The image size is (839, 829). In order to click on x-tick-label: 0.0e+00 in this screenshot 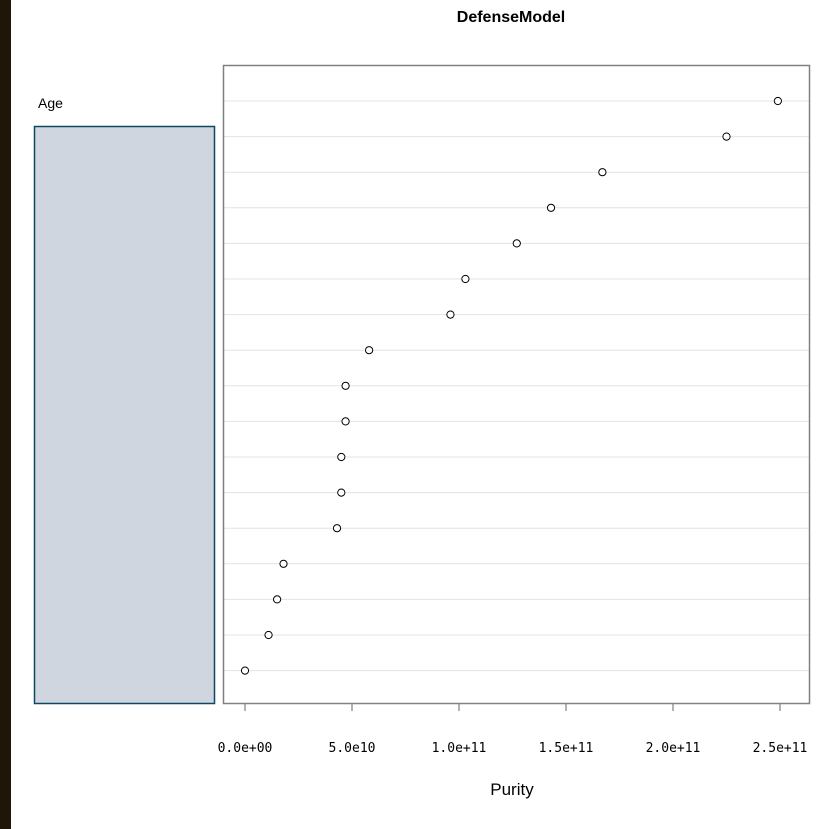, I will do `click(245, 748)`.